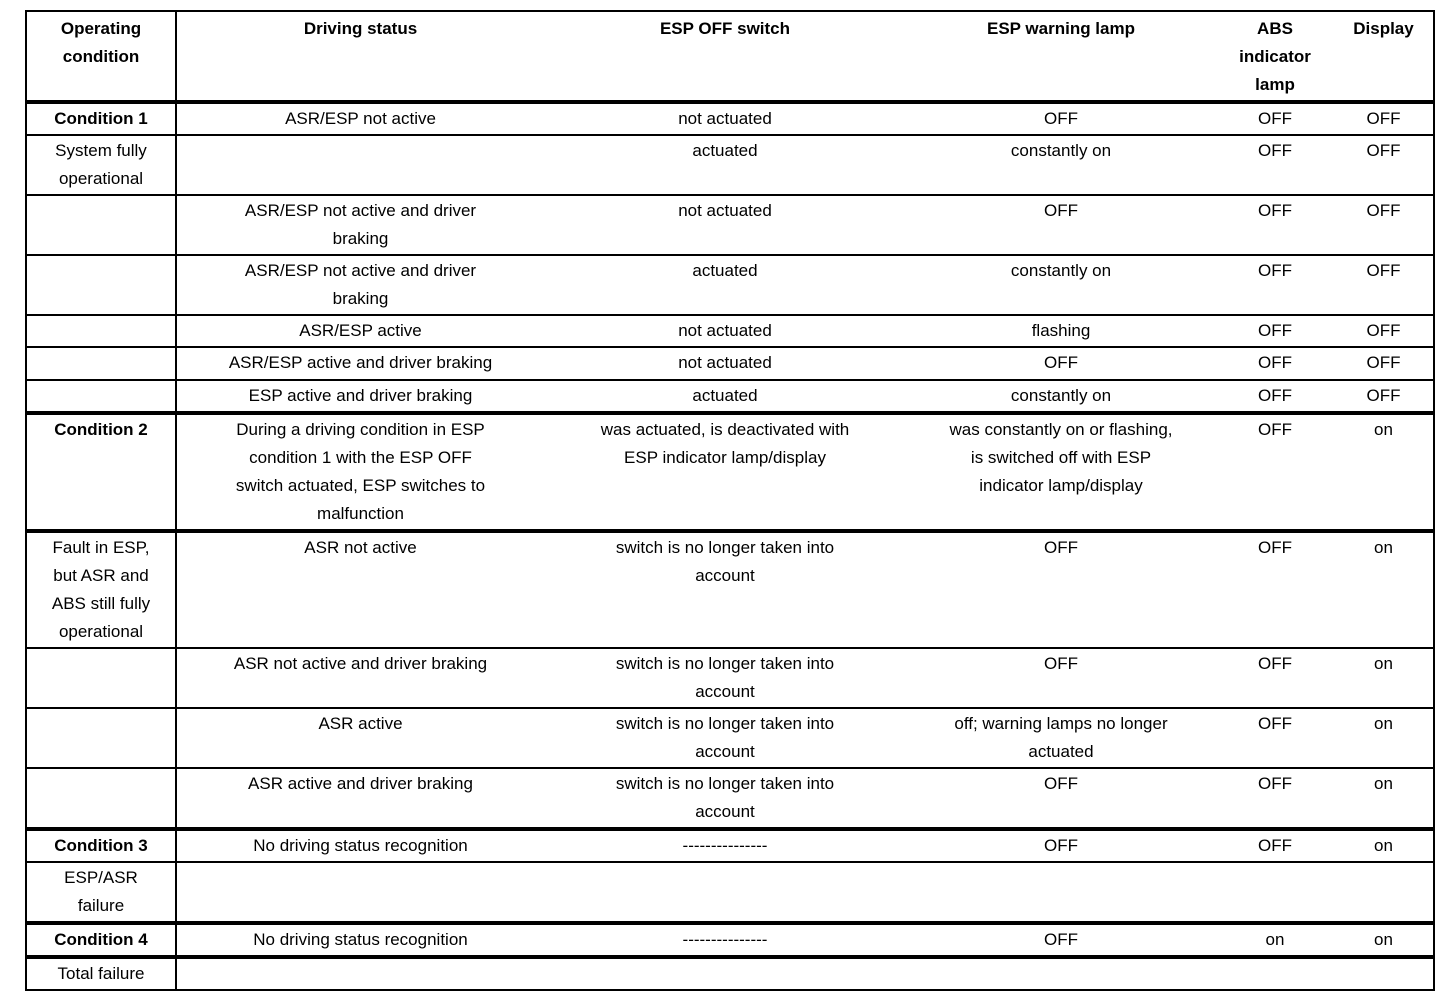 Image resolution: width=1456 pixels, height=991 pixels. What do you see at coordinates (1061, 737) in the screenshot?
I see `cell-esp-warning-lamp: off; warning lamps no longer actuated` at bounding box center [1061, 737].